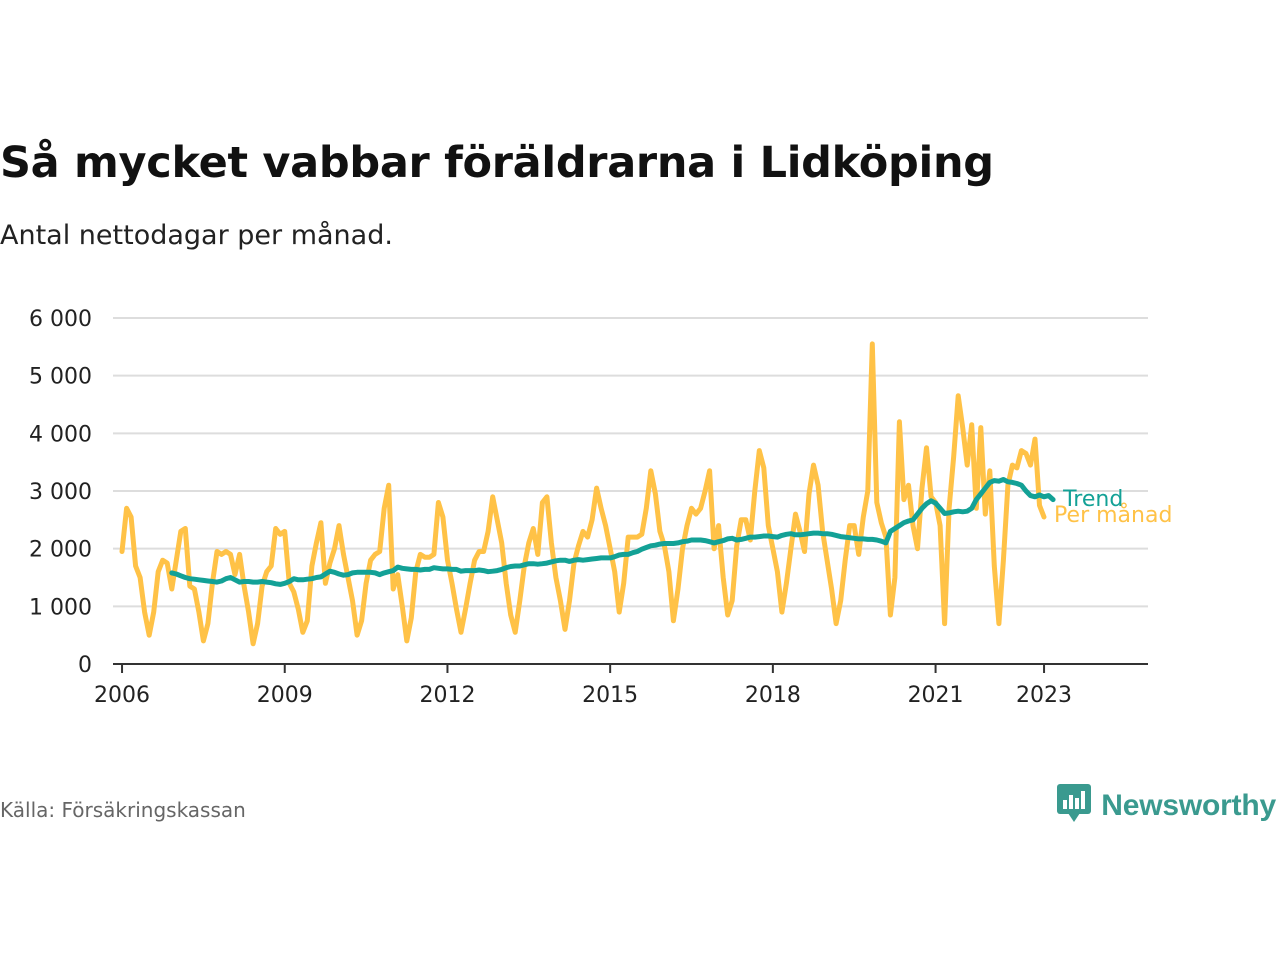 The image size is (1280, 960). Describe the element at coordinates (60, 550) in the screenshot. I see `y-tick-label: 2 000` at that location.